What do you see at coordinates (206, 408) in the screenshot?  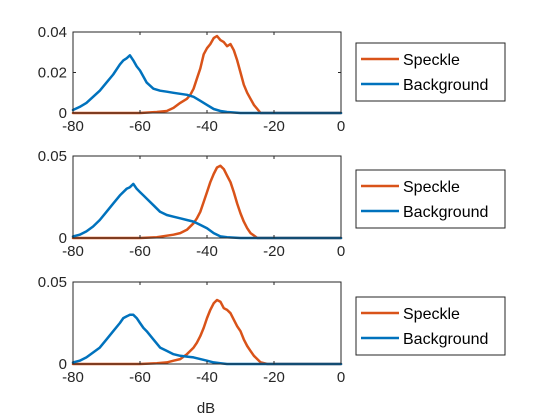 I see `x-axis-label: dB` at bounding box center [206, 408].